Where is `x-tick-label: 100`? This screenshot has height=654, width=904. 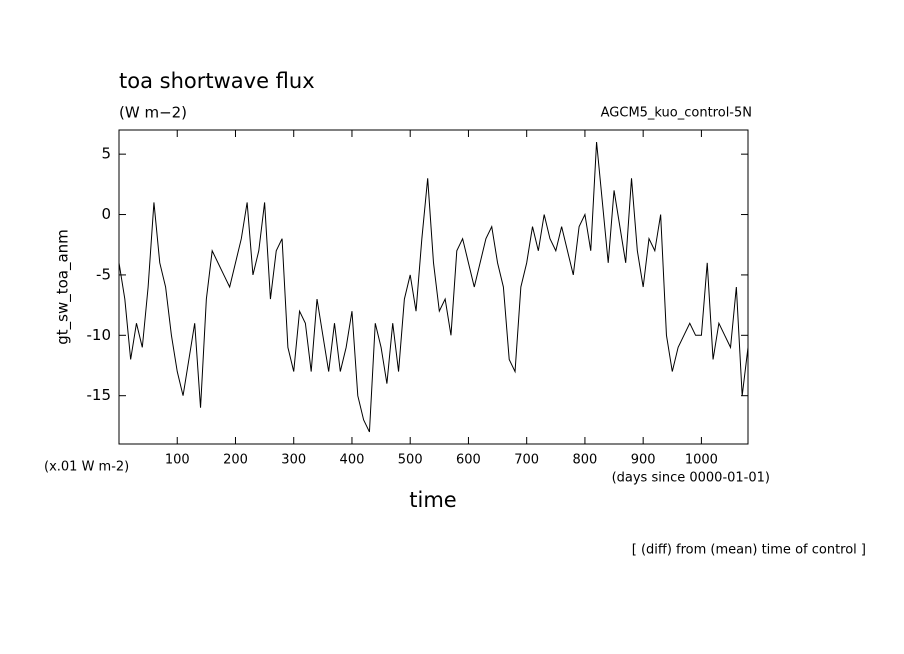
x-tick-label: 100 is located at coordinates (177, 460).